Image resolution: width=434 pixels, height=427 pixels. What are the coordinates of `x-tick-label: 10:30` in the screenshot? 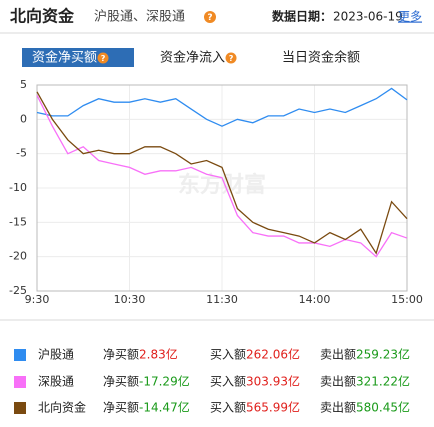 It's located at (130, 299).